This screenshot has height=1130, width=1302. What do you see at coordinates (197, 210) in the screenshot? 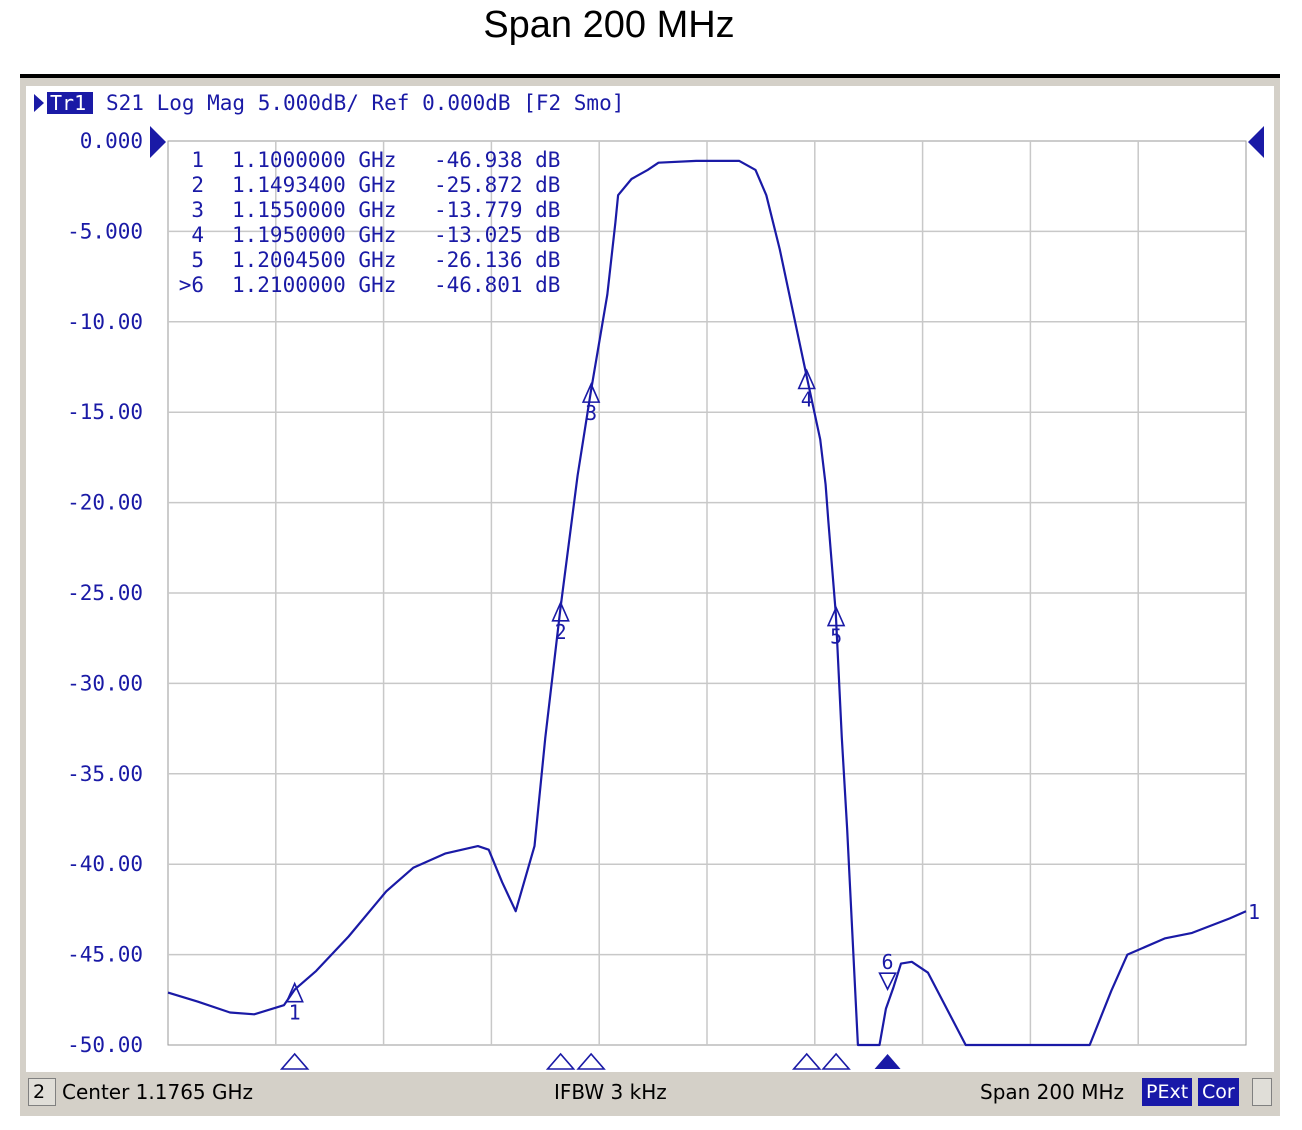
I see `marker-table-id: 3` at bounding box center [197, 210].